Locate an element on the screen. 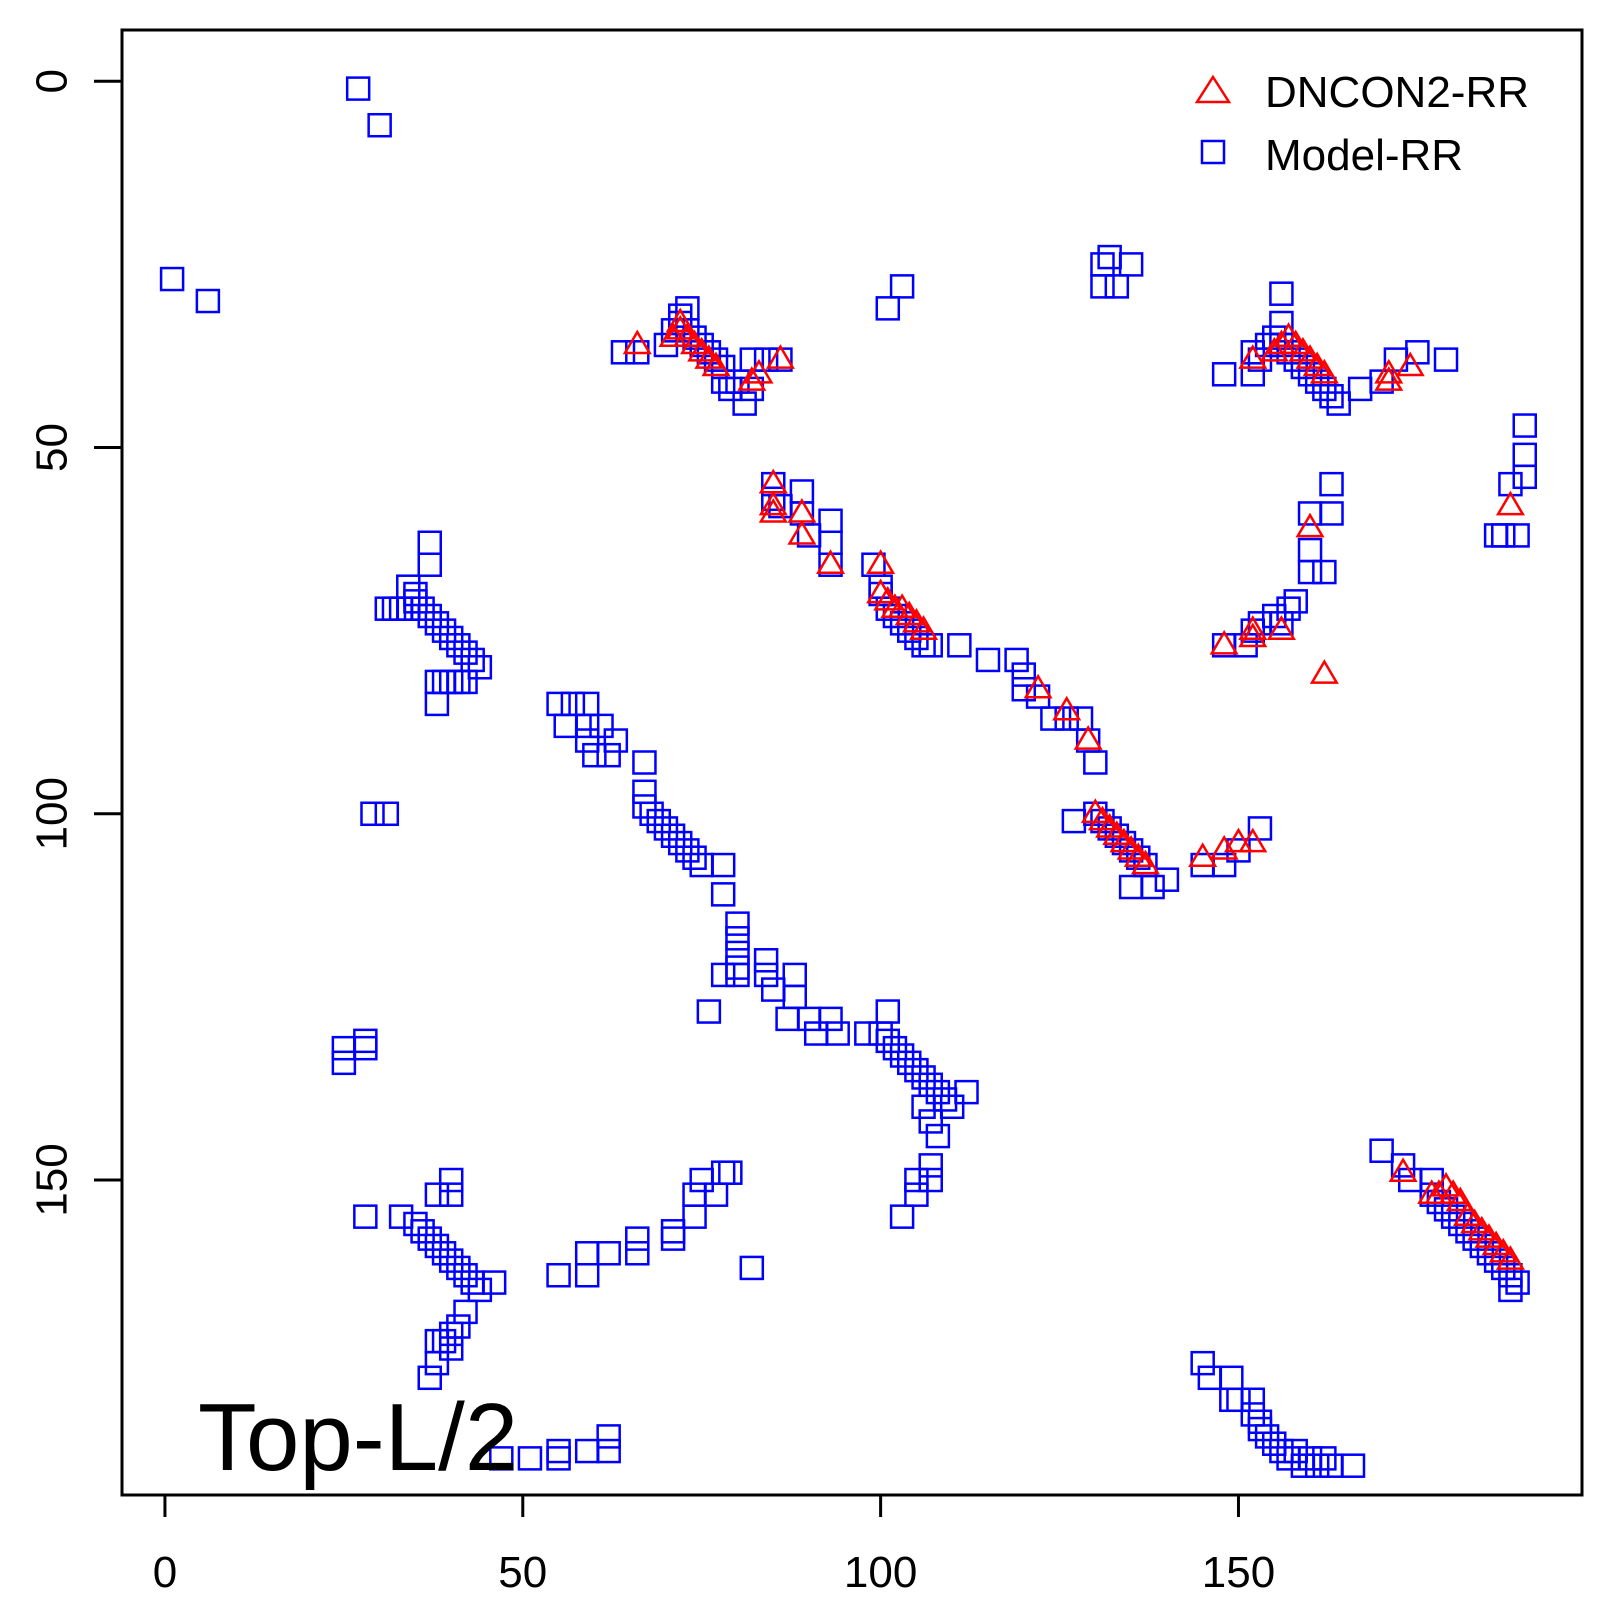 The height and width of the screenshot is (1600, 1600). legend-marker-model-rr is located at coordinates (1213, 152).